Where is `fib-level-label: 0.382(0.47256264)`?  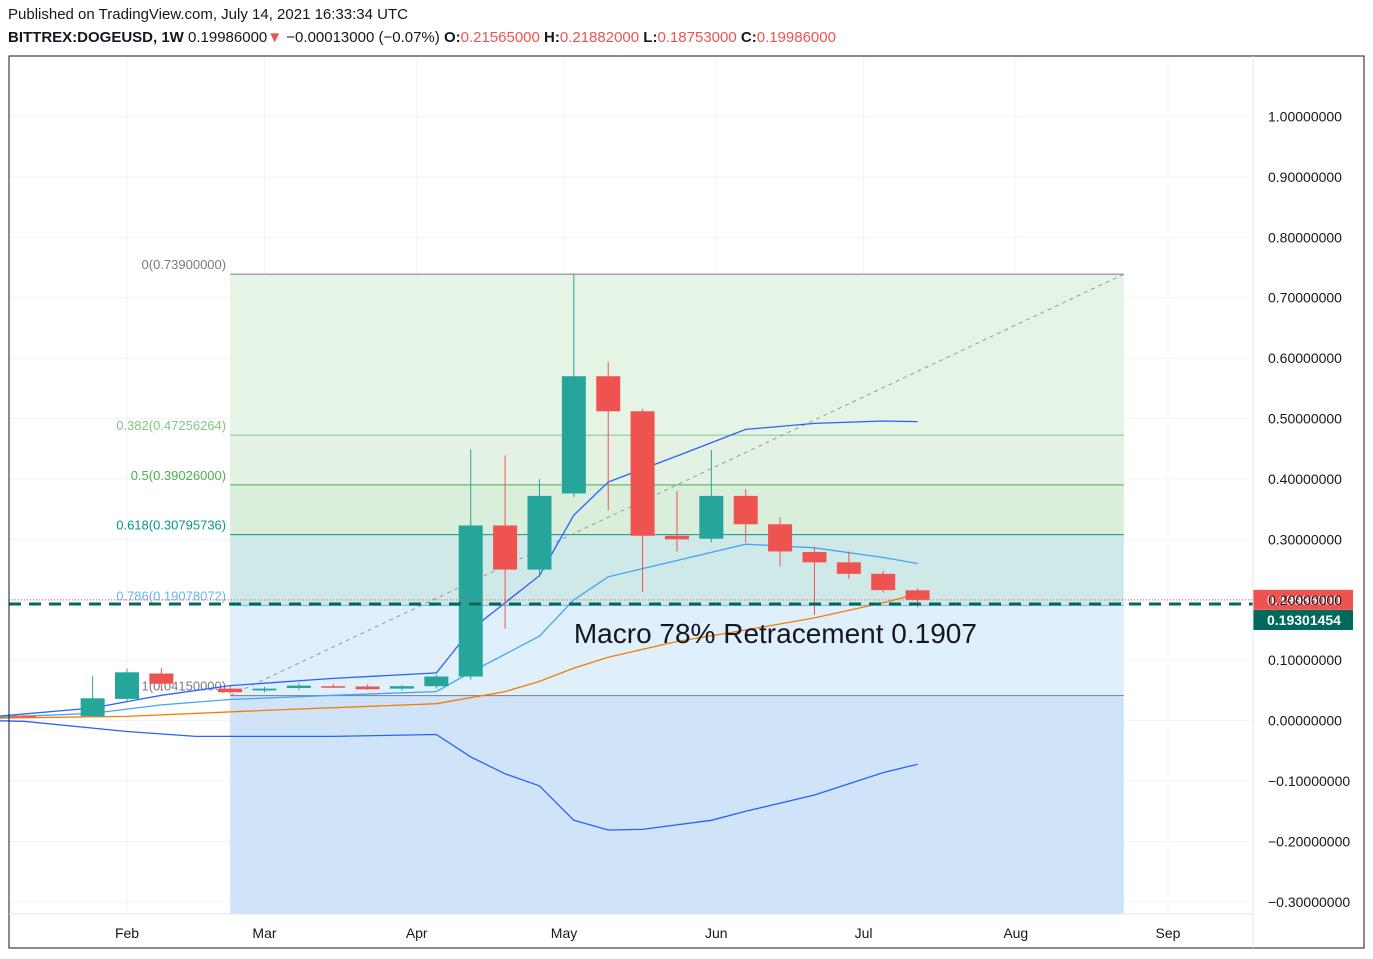 fib-level-label: 0.382(0.47256264) is located at coordinates (171, 425).